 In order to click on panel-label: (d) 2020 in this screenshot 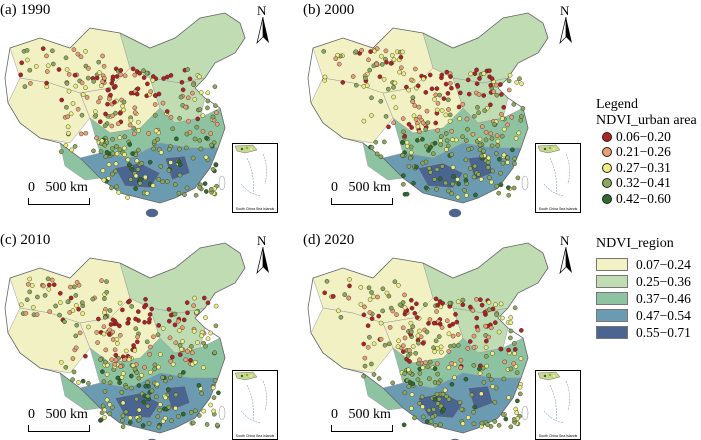, I will do `click(329, 240)`.